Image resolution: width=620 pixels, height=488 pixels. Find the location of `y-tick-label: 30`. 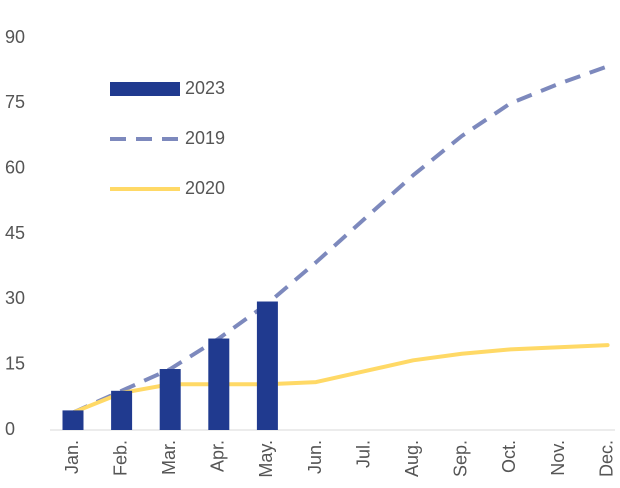

y-tick-label: 30 is located at coordinates (15, 298).